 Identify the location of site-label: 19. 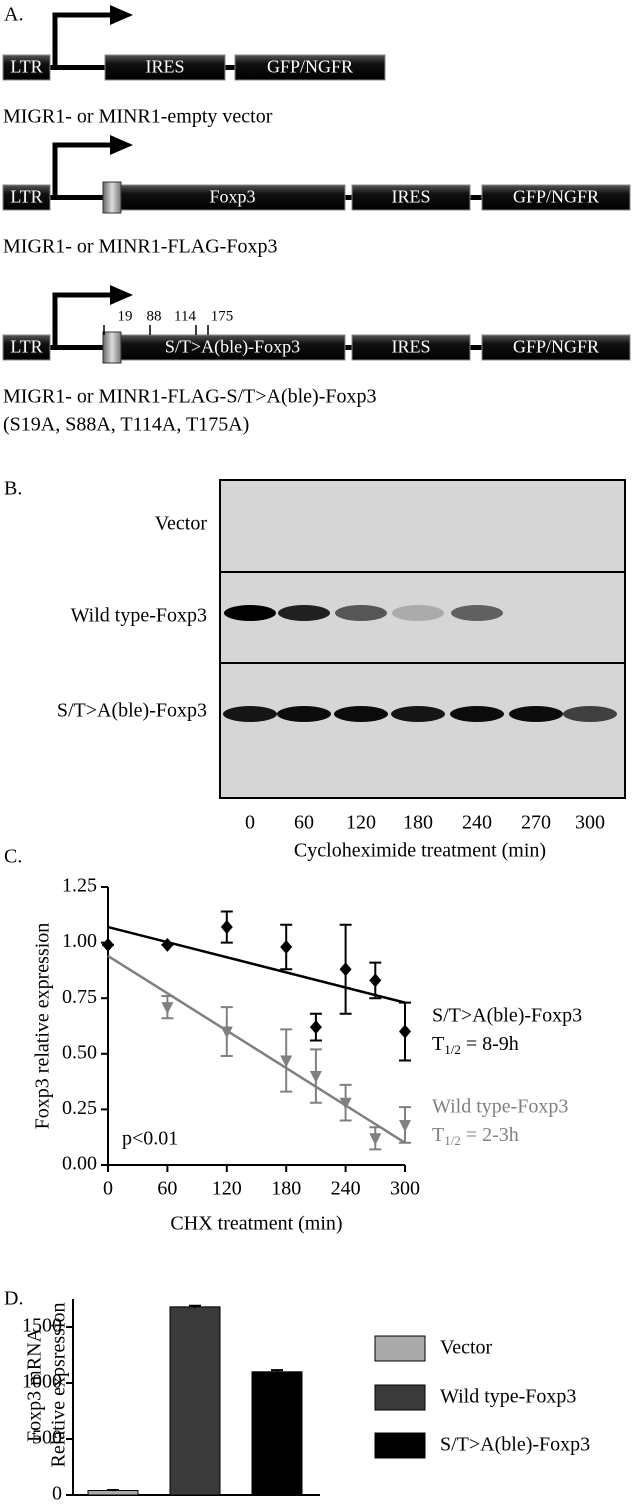
(125, 316).